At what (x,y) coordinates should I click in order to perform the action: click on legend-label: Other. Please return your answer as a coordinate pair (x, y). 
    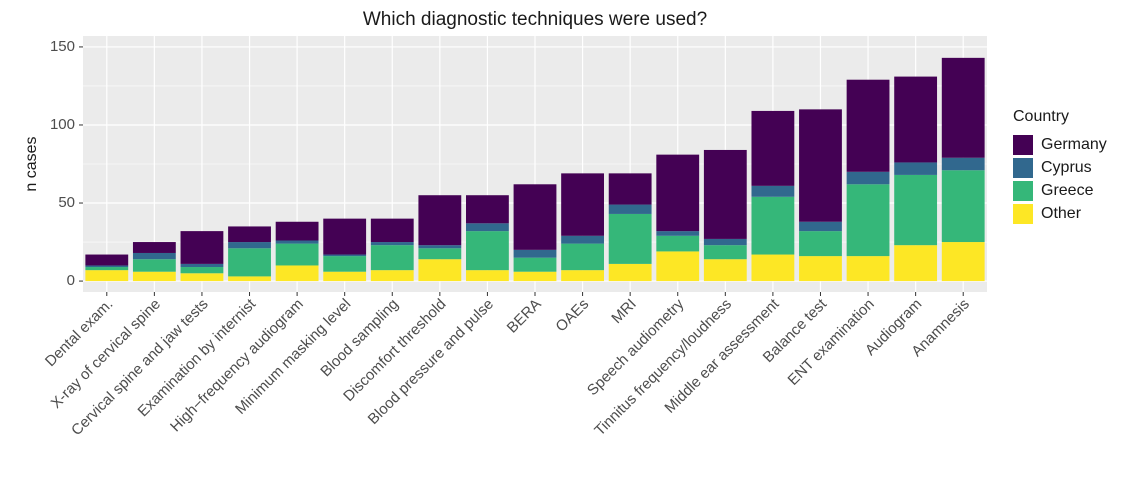
    Looking at the image, I should click on (1061, 213).